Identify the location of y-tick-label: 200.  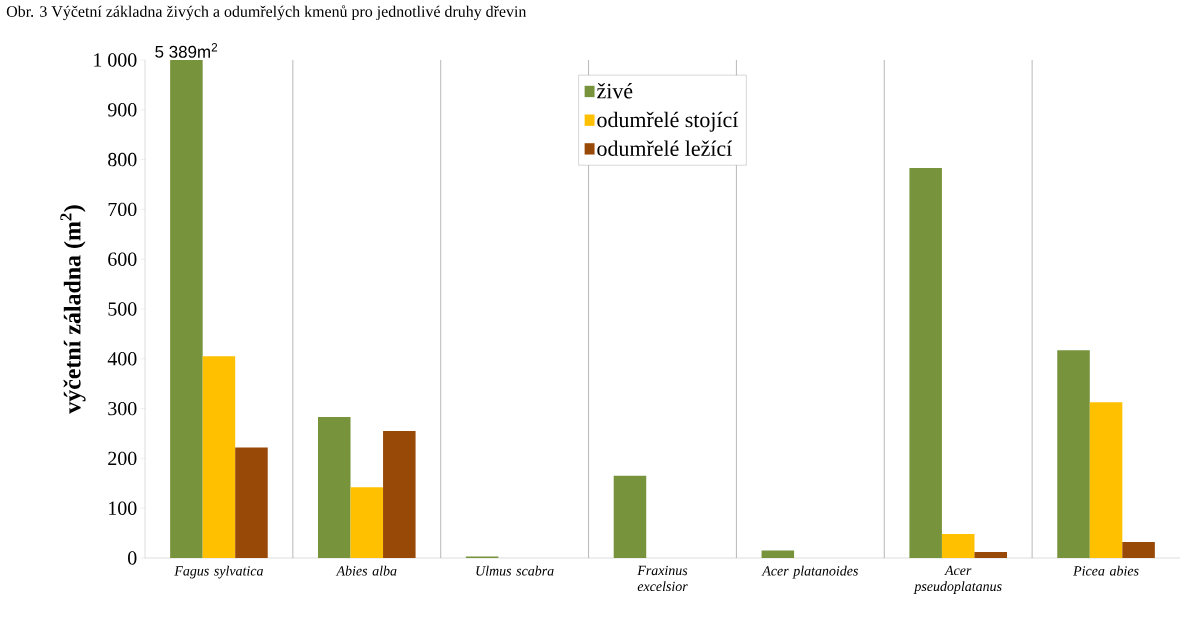
(122, 458).